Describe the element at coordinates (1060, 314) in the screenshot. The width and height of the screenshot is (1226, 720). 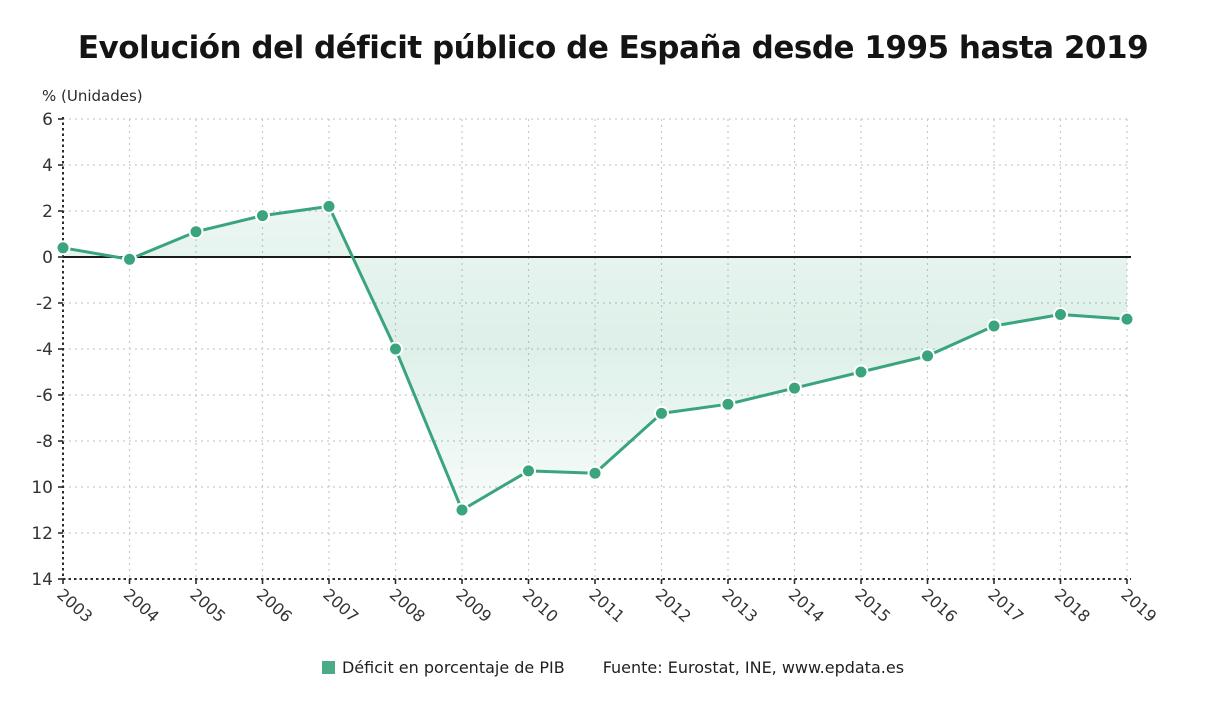
I see `data-point-2018` at that location.